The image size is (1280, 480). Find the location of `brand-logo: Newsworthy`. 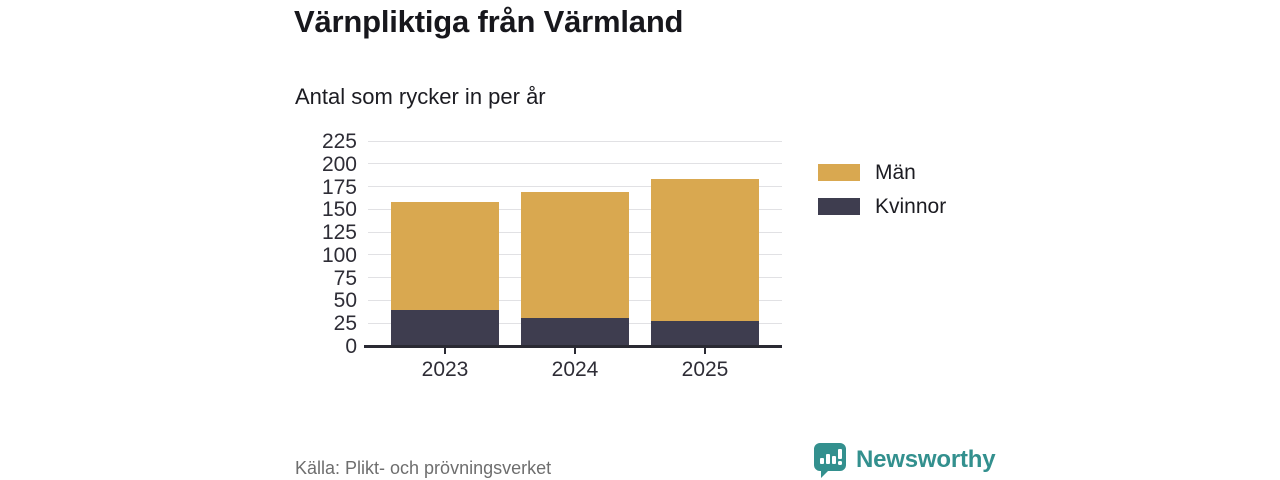

brand-logo: Newsworthy is located at coordinates (904, 459).